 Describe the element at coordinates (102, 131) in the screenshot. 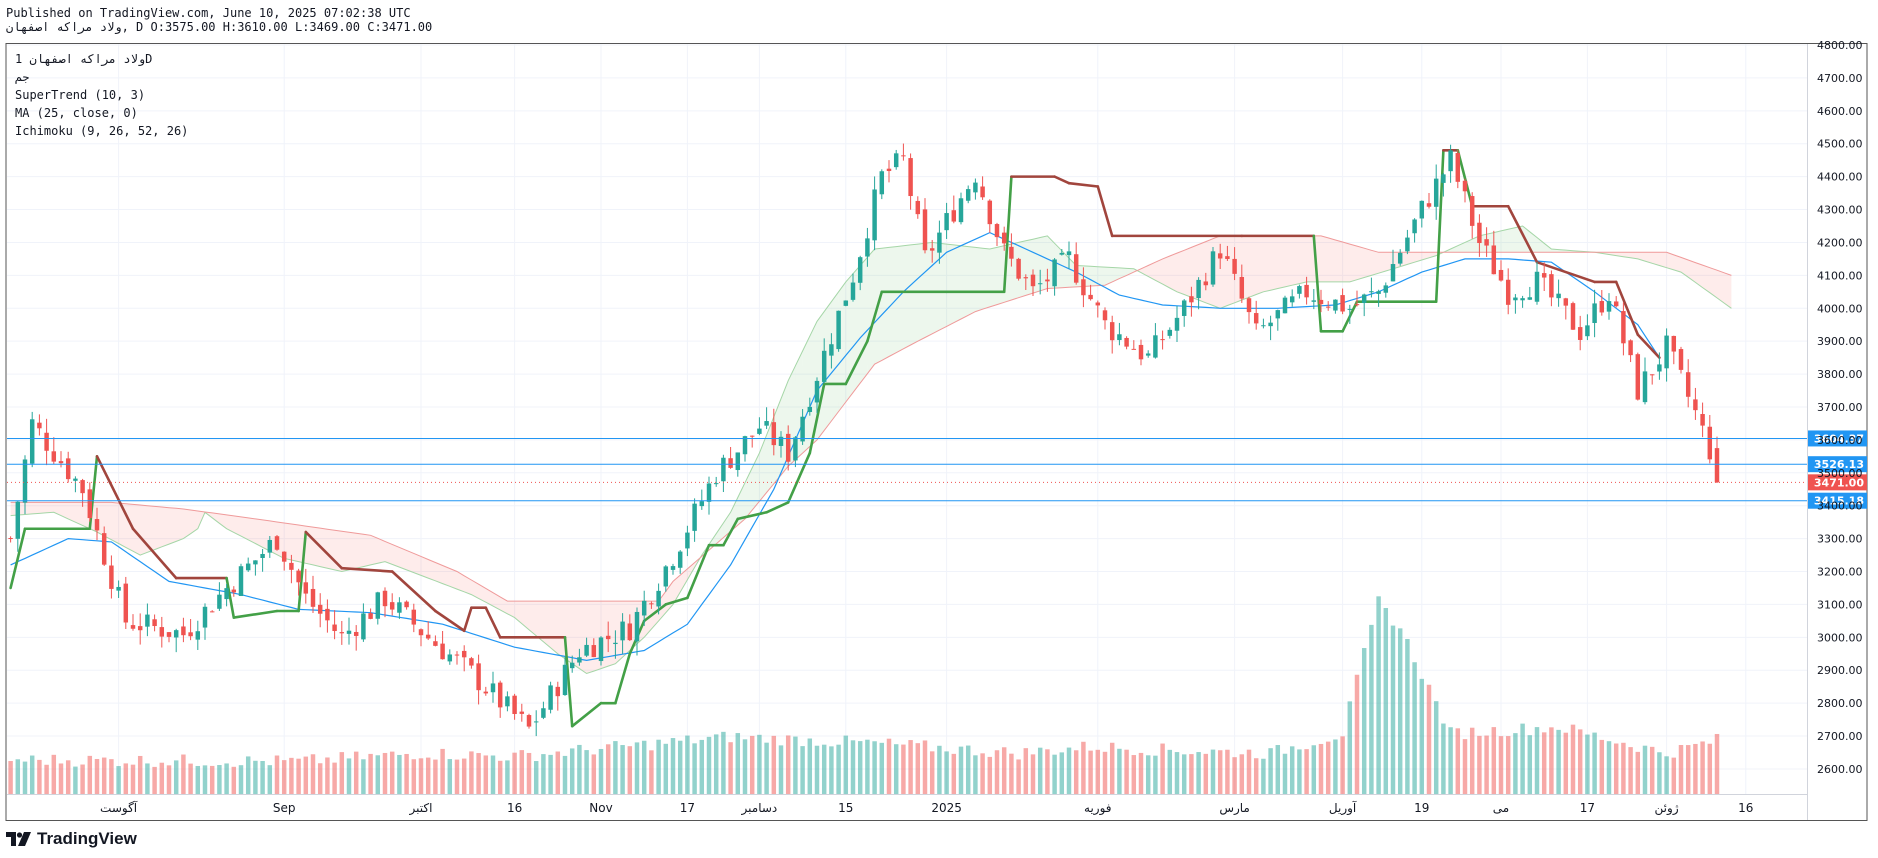

I see `legend-ichimoku: Ichimoku (9, 26, 52, 26)` at that location.